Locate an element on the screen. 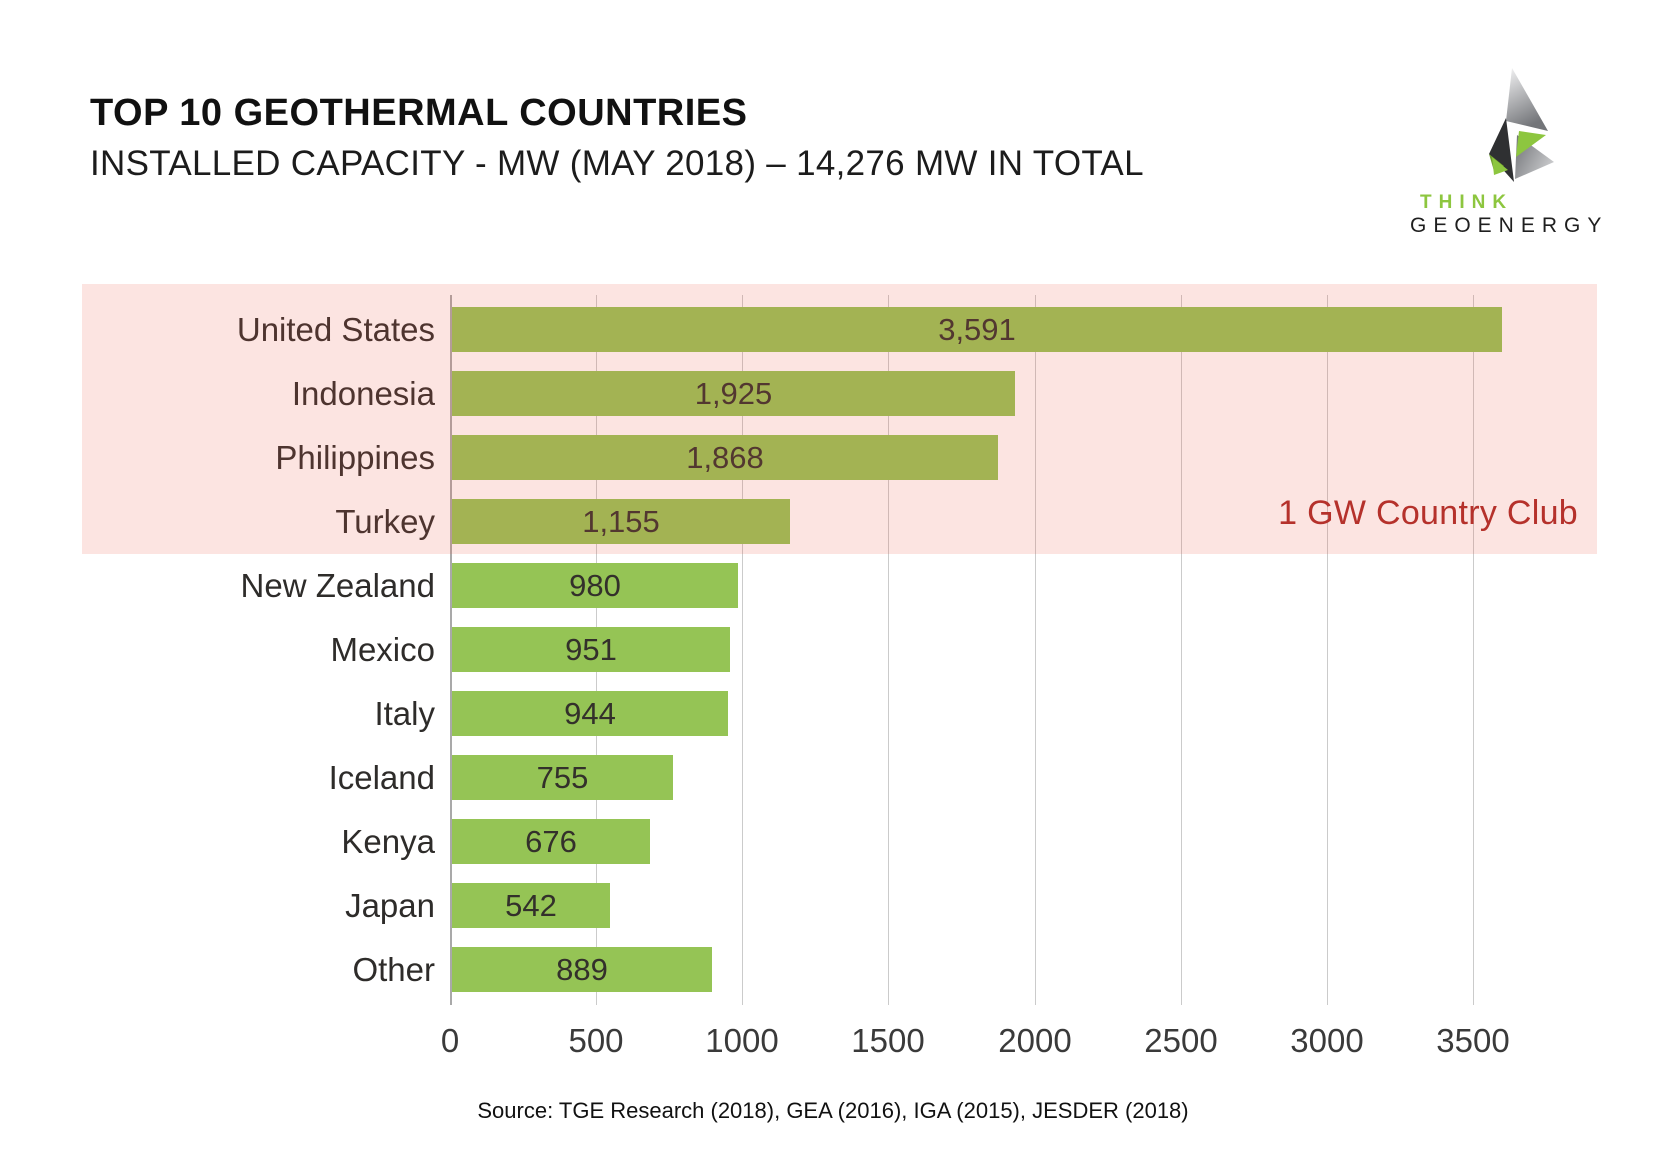 The height and width of the screenshot is (1152, 1666). bar-other: 889 is located at coordinates (582, 969).